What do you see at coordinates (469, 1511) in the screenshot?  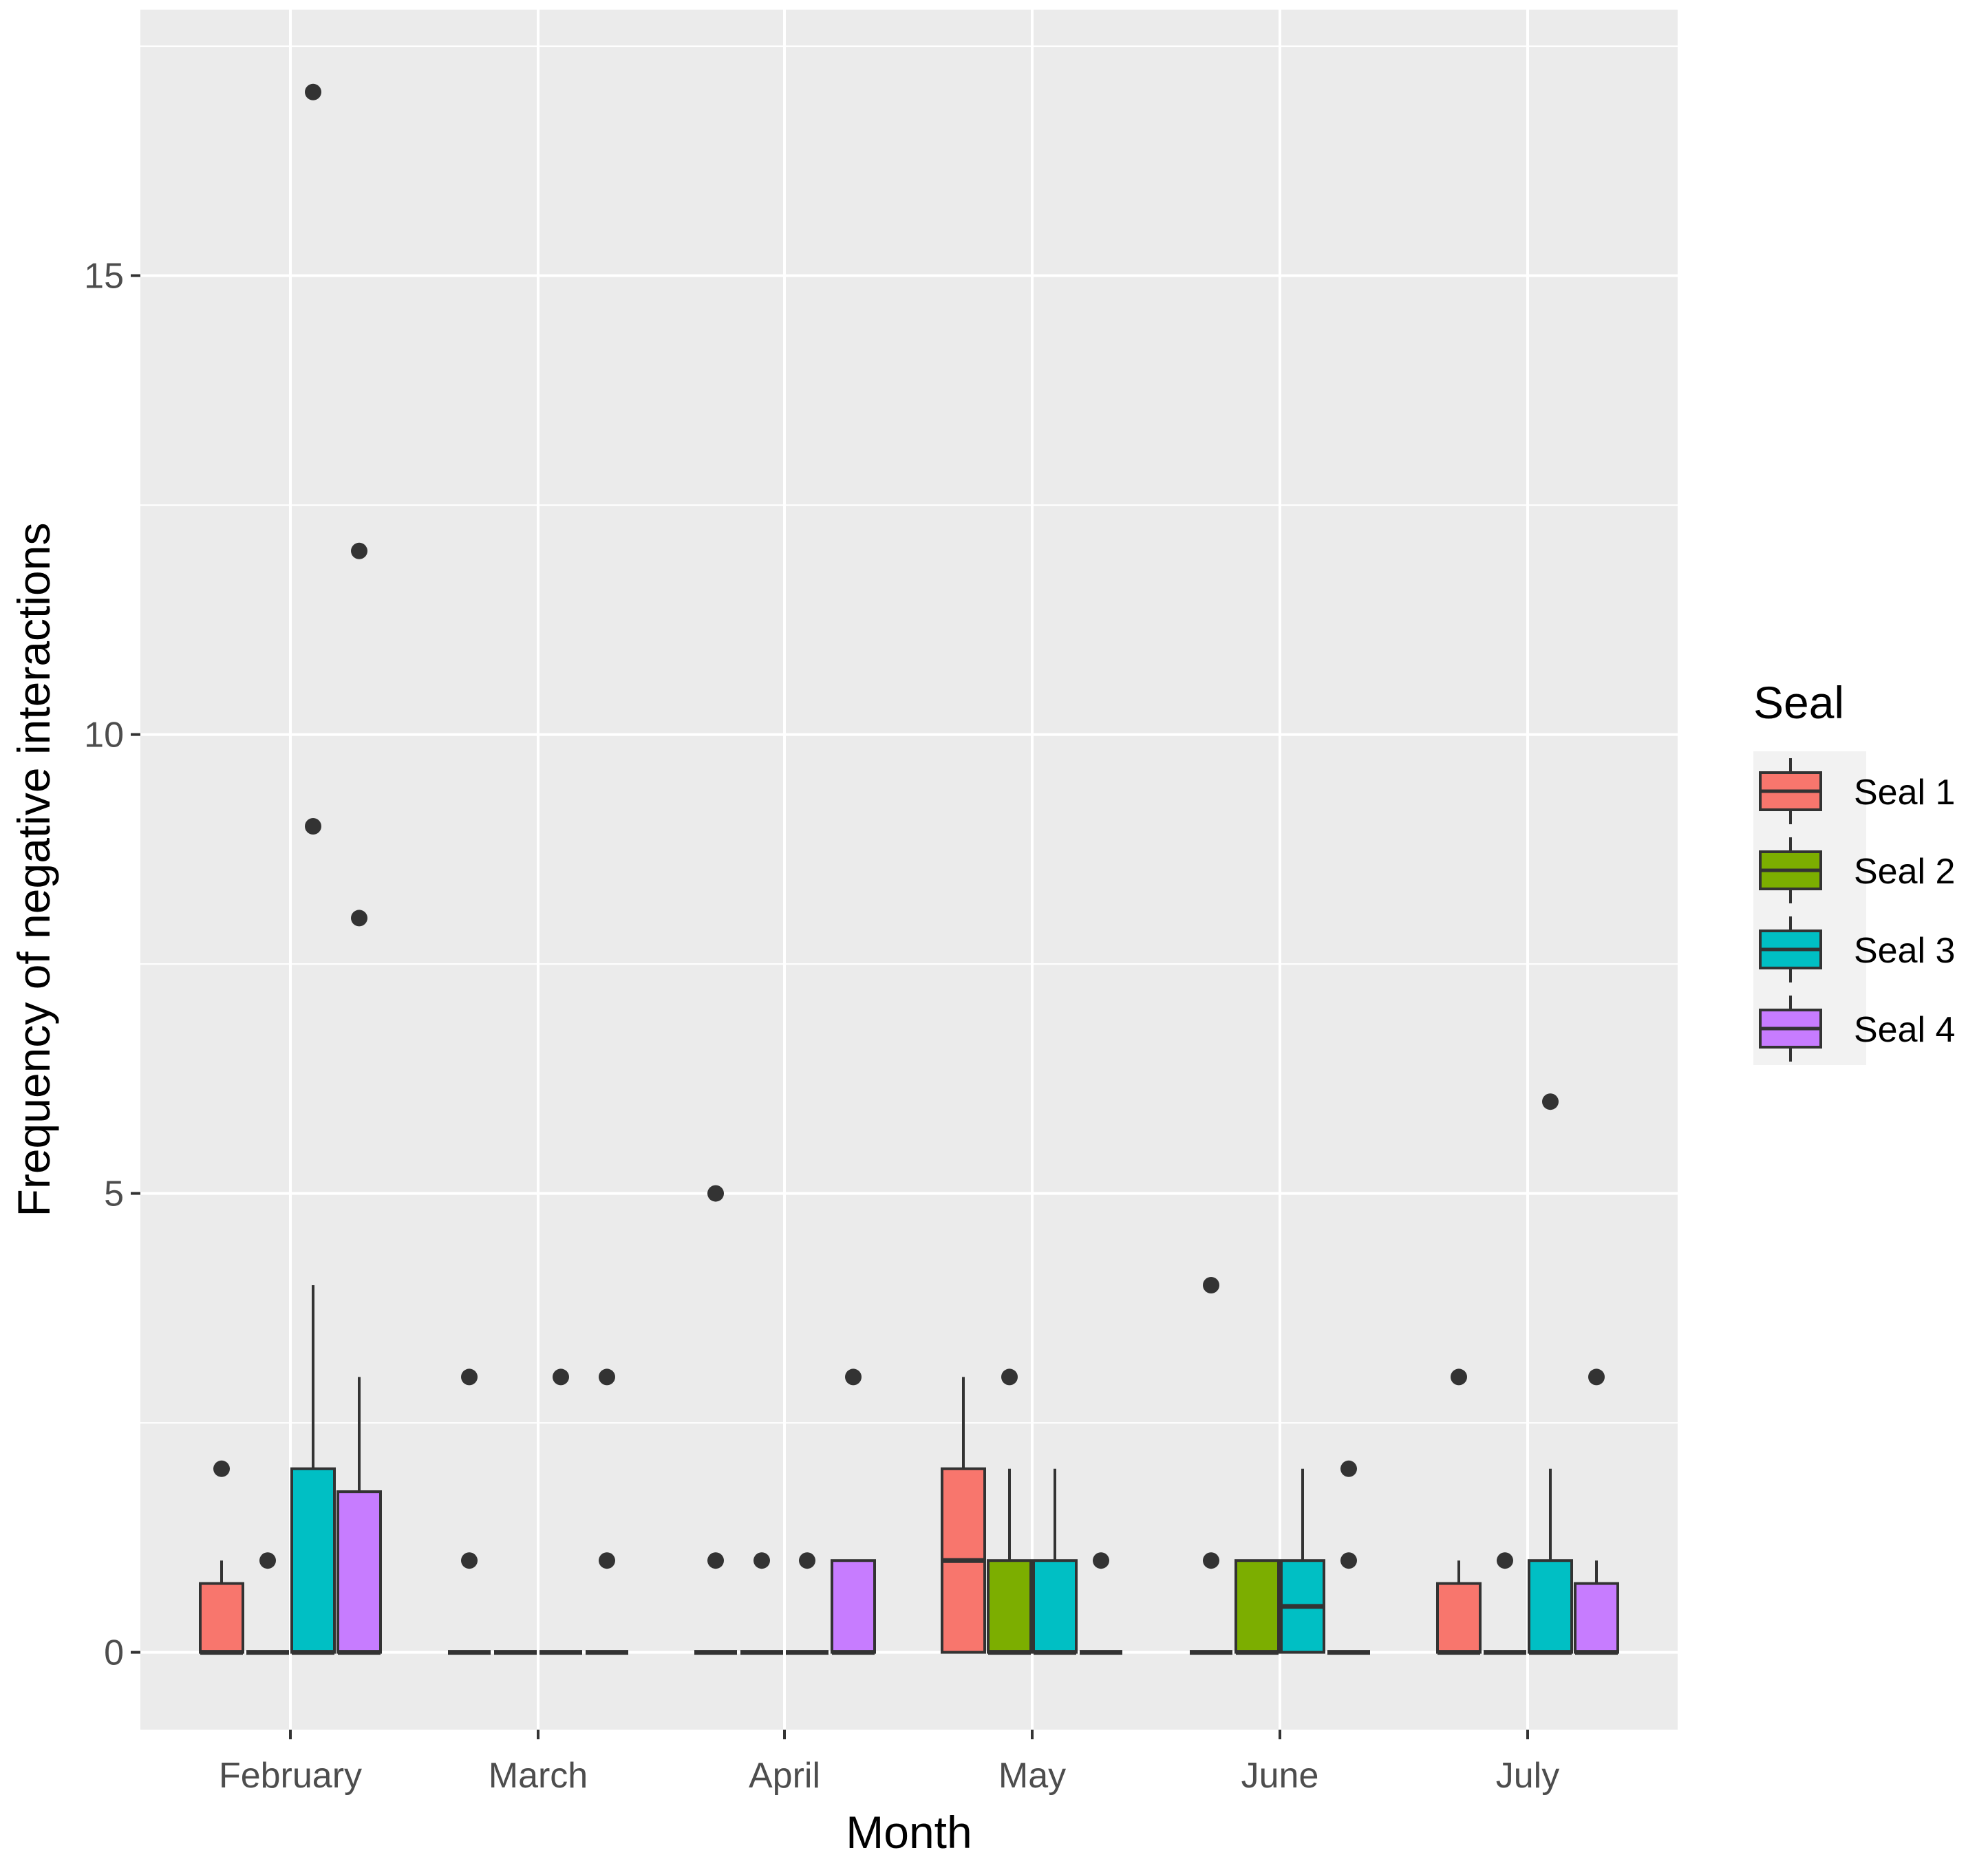 I see `boxplot-seal-1-march` at bounding box center [469, 1511].